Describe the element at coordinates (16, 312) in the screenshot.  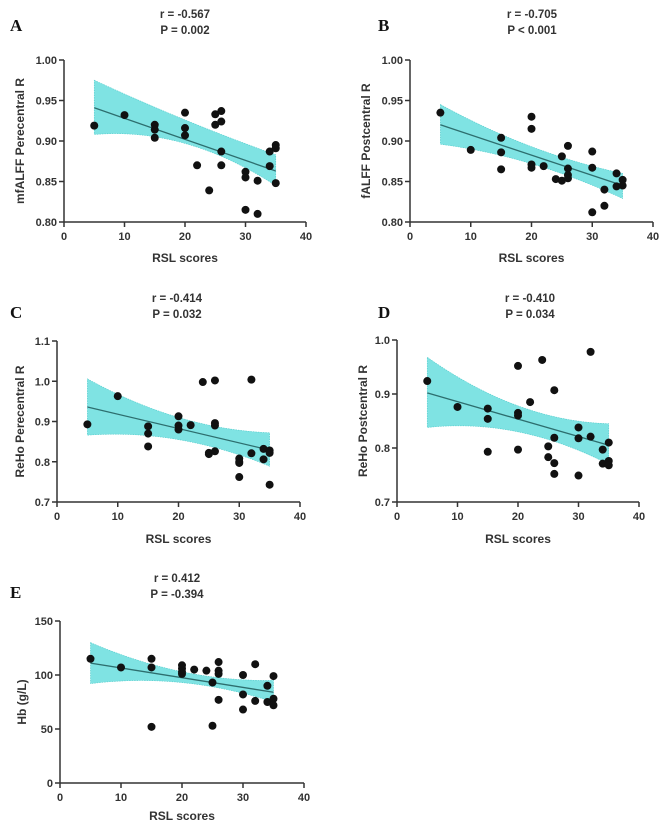
I see `panel-label: C` at that location.